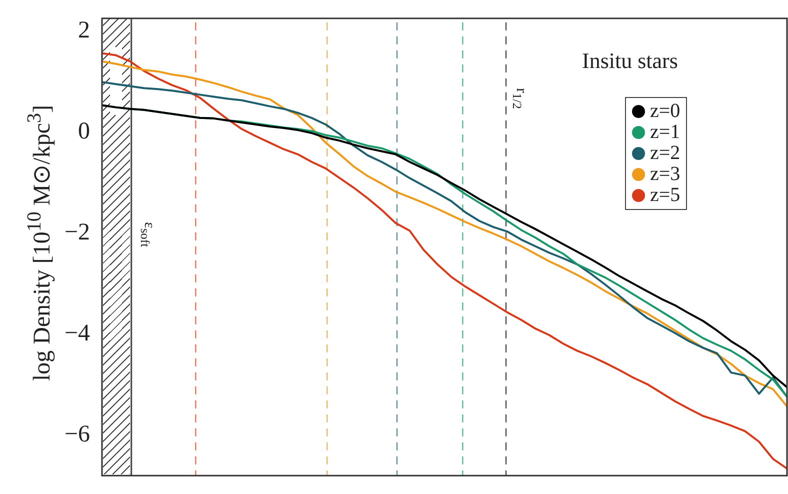  I want to click on legend-label: z=1, so click(665, 132).